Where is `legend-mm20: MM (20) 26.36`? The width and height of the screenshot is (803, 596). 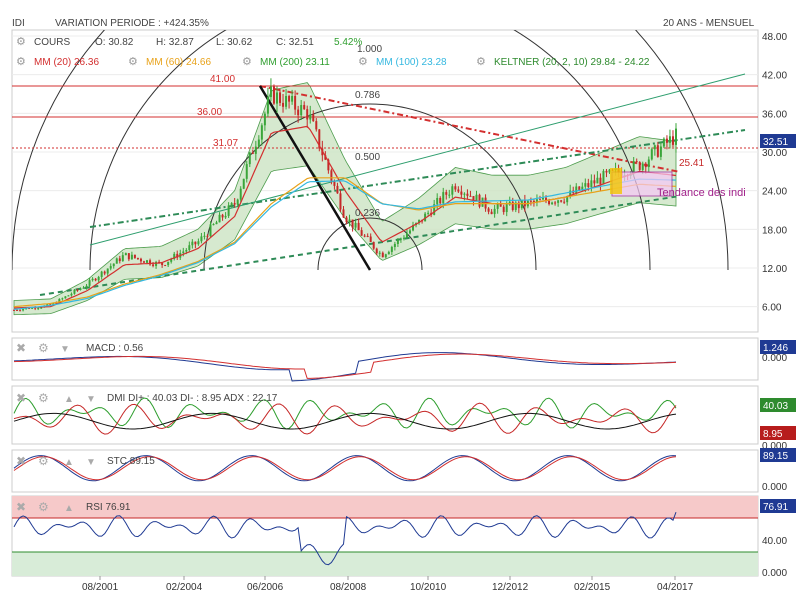 legend-mm20: MM (20) 26.36 is located at coordinates (66, 62).